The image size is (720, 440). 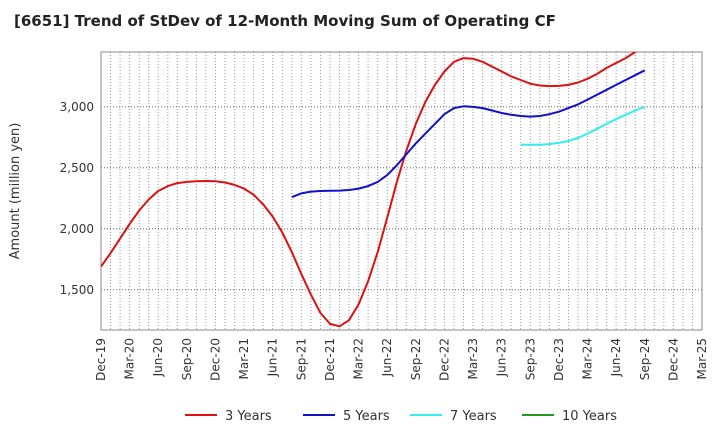 I want to click on x-tick-label: Dec-21, so click(x=330, y=359).